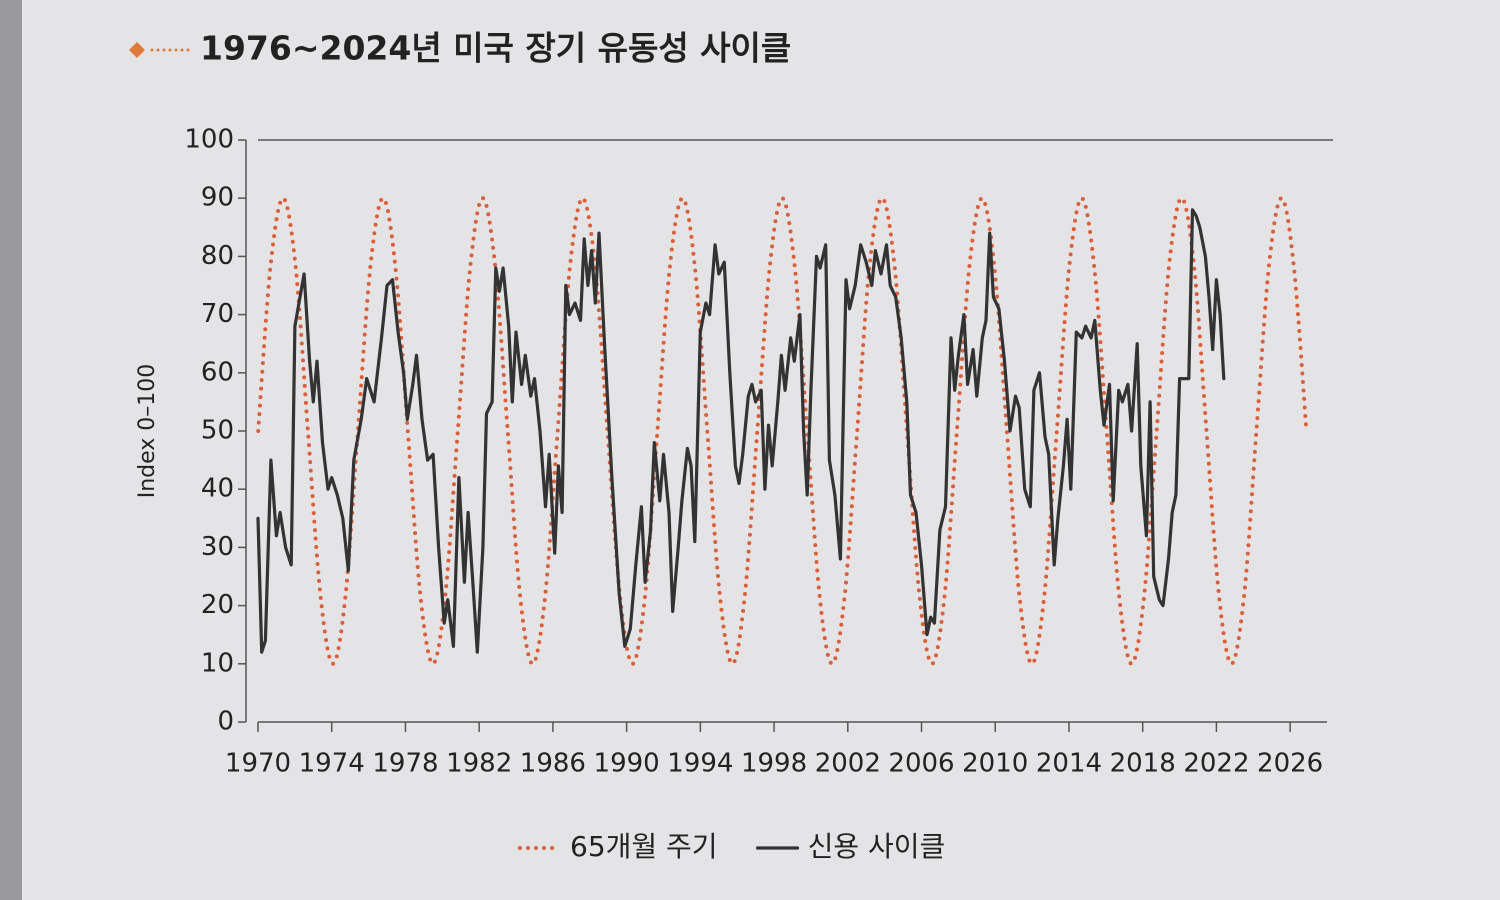 The image size is (1500, 900). What do you see at coordinates (217, 605) in the screenshot?
I see `y-tick-label: 20` at bounding box center [217, 605].